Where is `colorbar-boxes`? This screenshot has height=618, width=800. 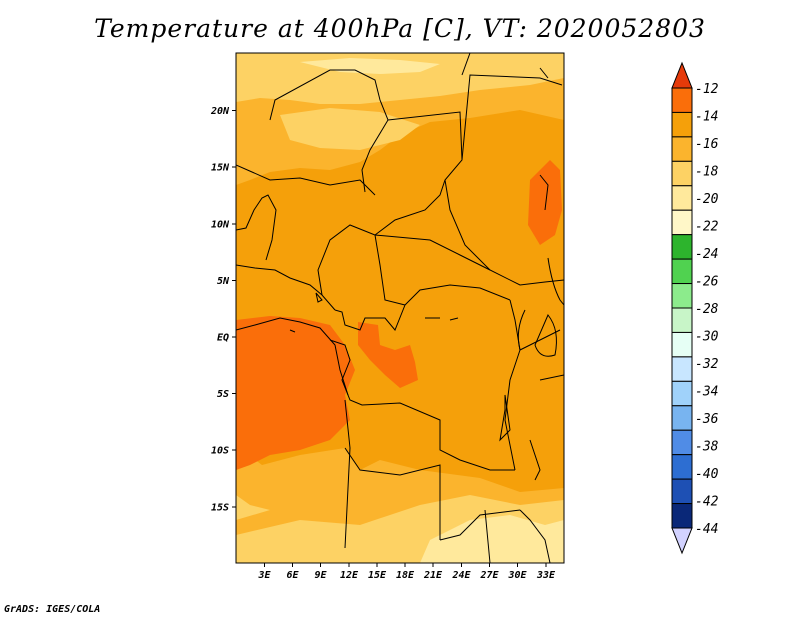 colorbar-boxes is located at coordinates (682, 308).